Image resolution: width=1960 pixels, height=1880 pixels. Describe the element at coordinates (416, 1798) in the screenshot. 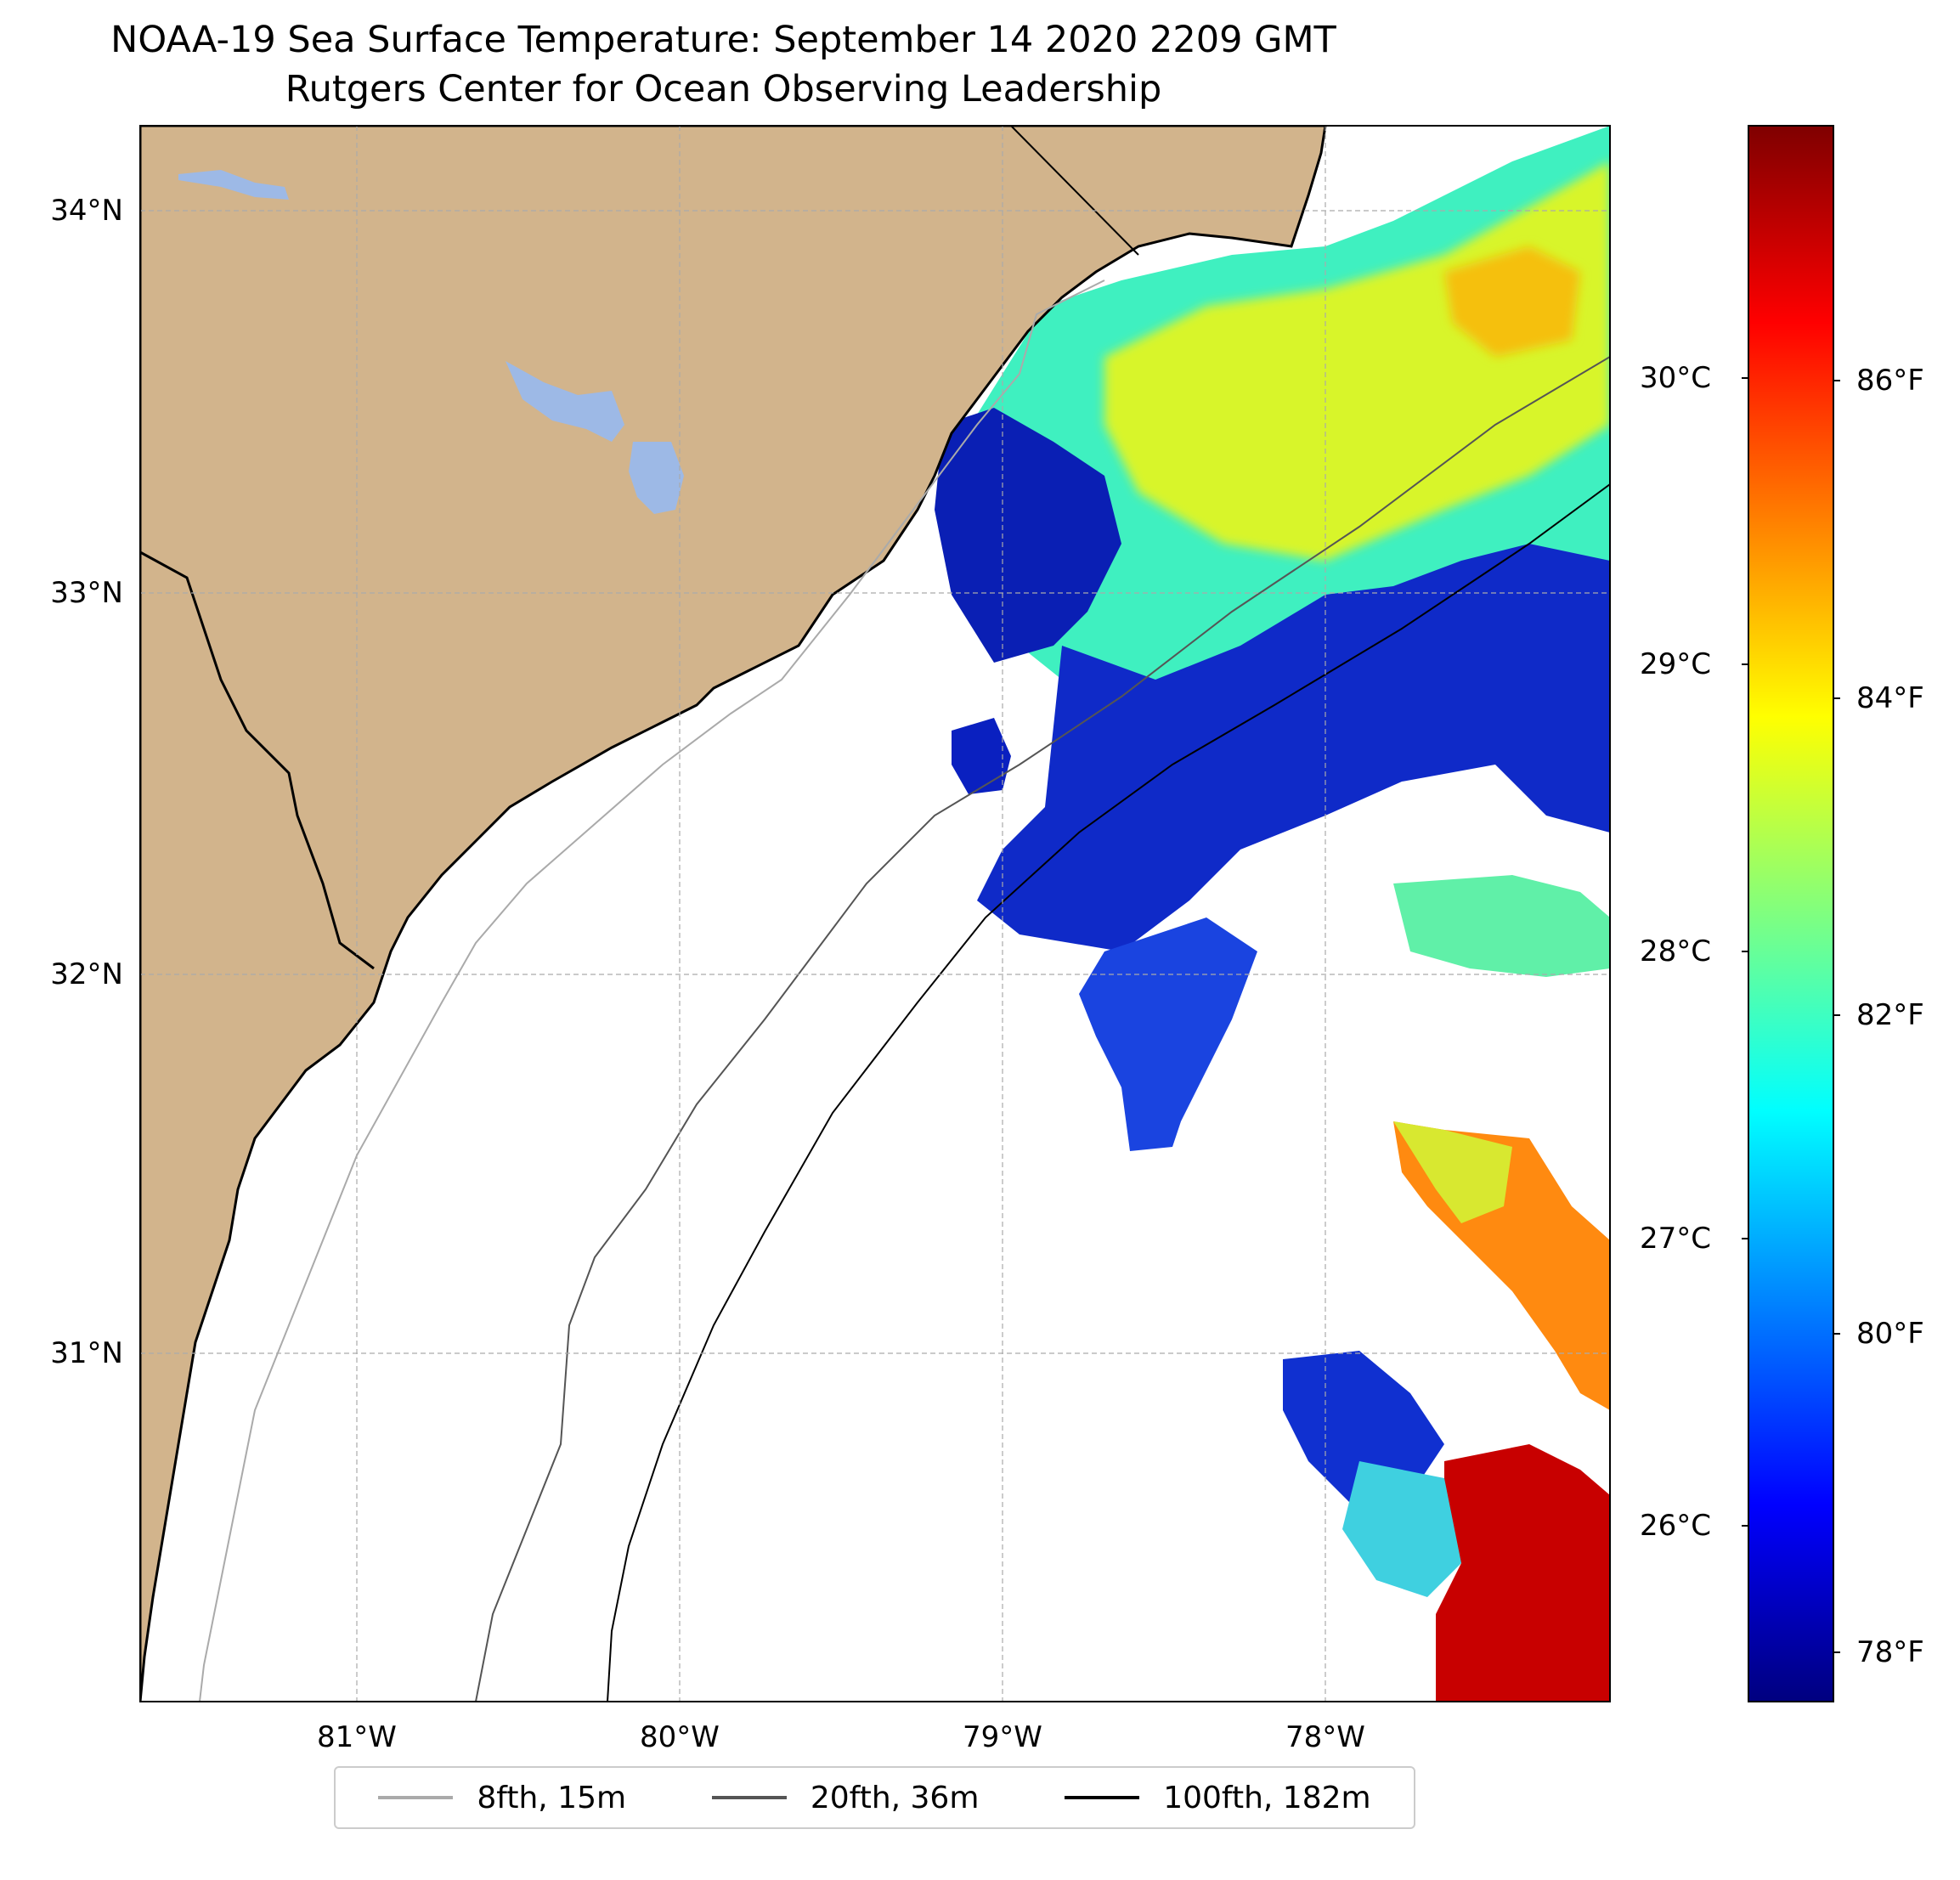

I see `legend-swatch-8fth` at that location.